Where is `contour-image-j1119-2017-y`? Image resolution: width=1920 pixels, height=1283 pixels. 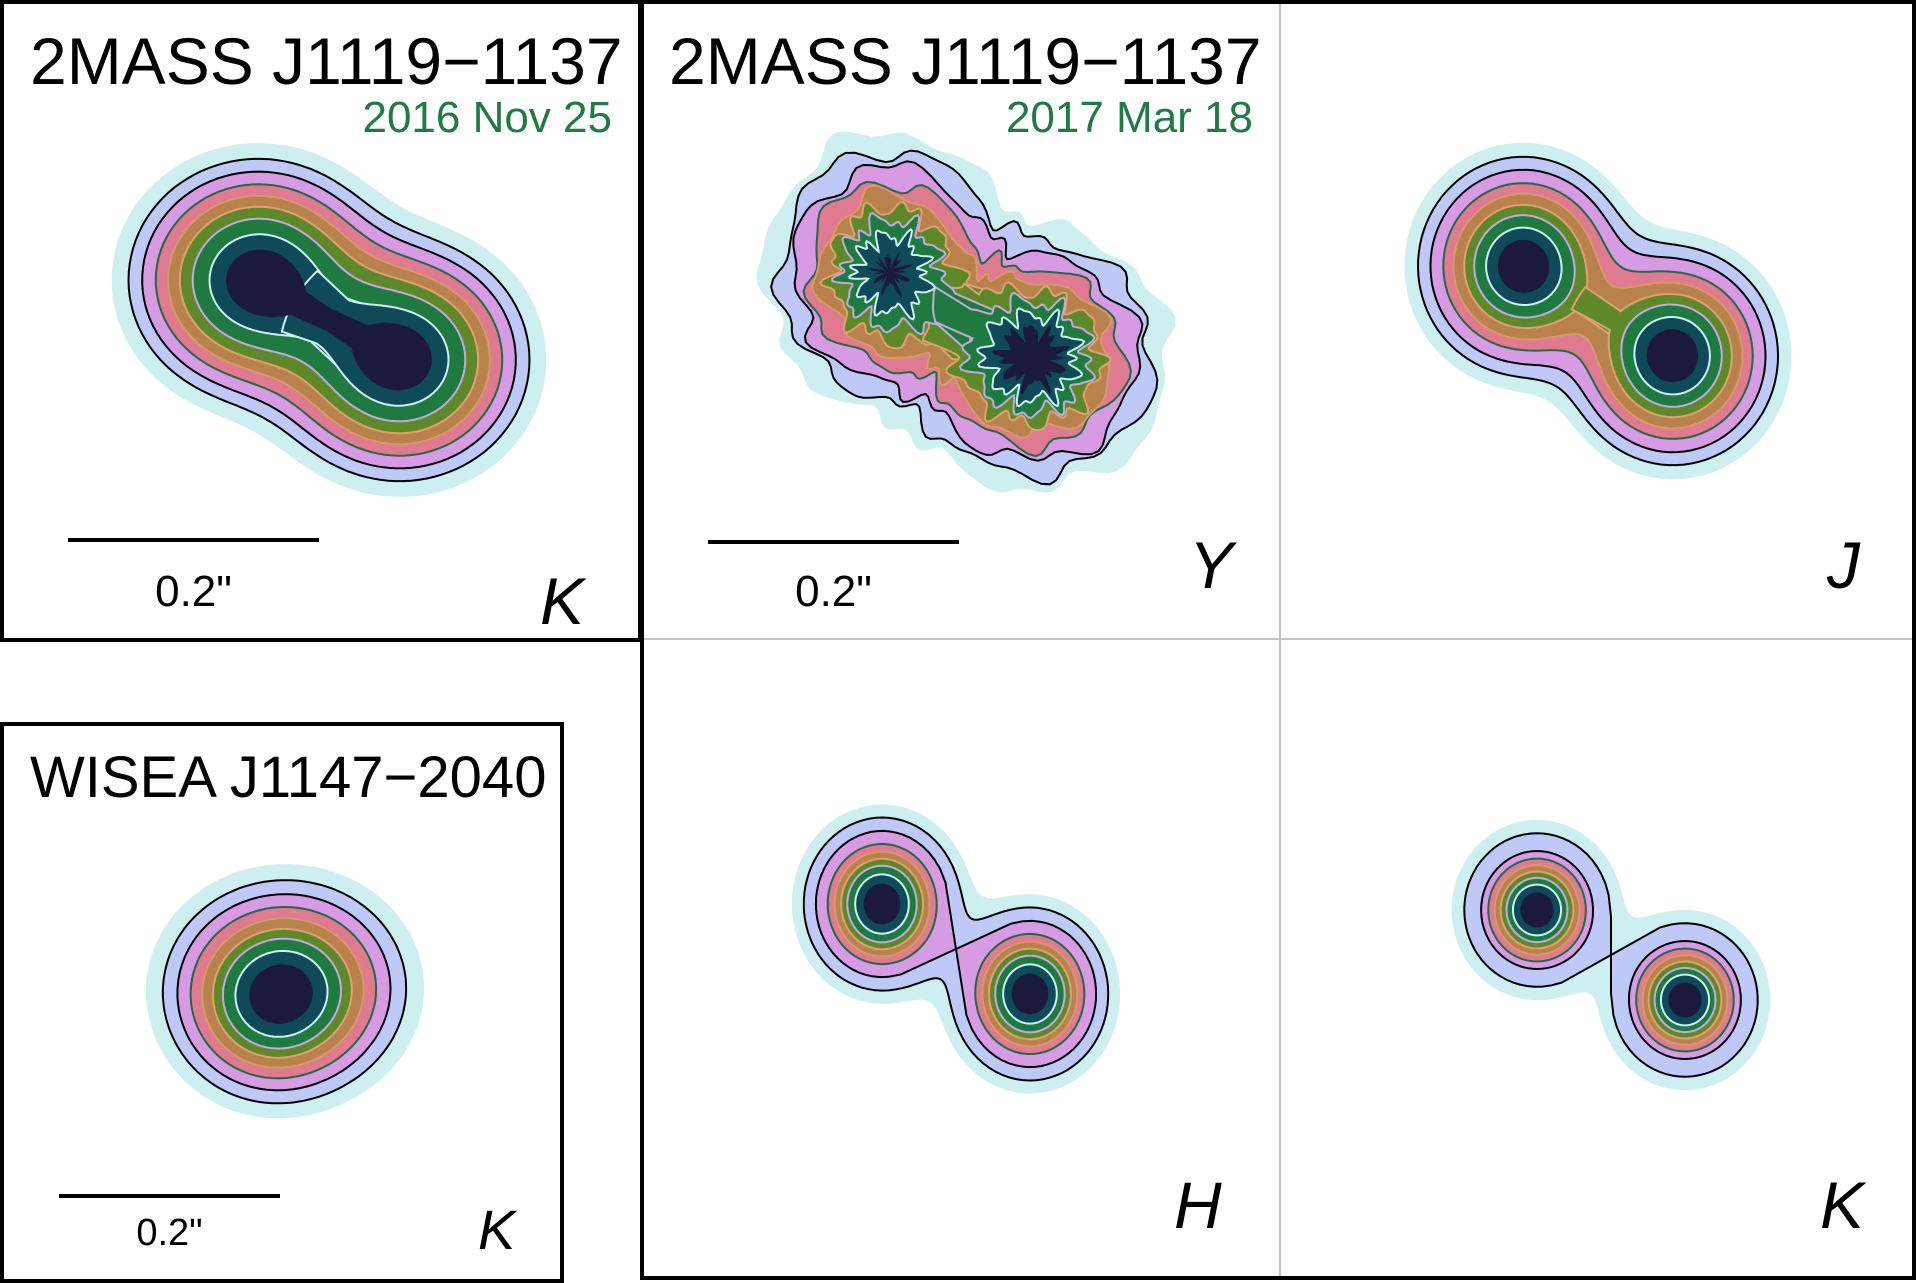
contour-image-j1119-2017-y is located at coordinates (966, 312).